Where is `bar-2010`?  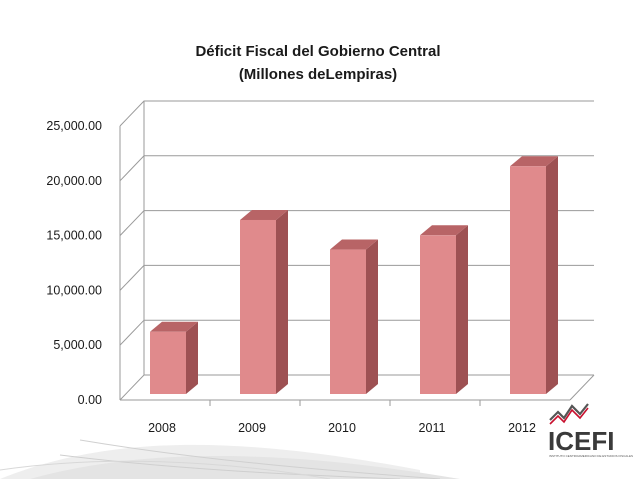
bar-2010 is located at coordinates (354, 316).